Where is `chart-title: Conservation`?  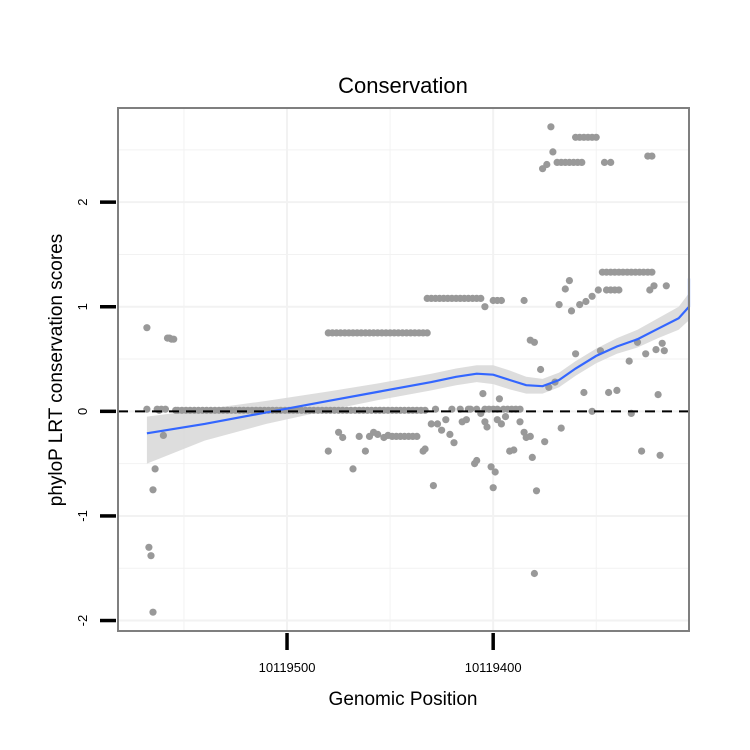
chart-title: Conservation is located at coordinates (403, 85).